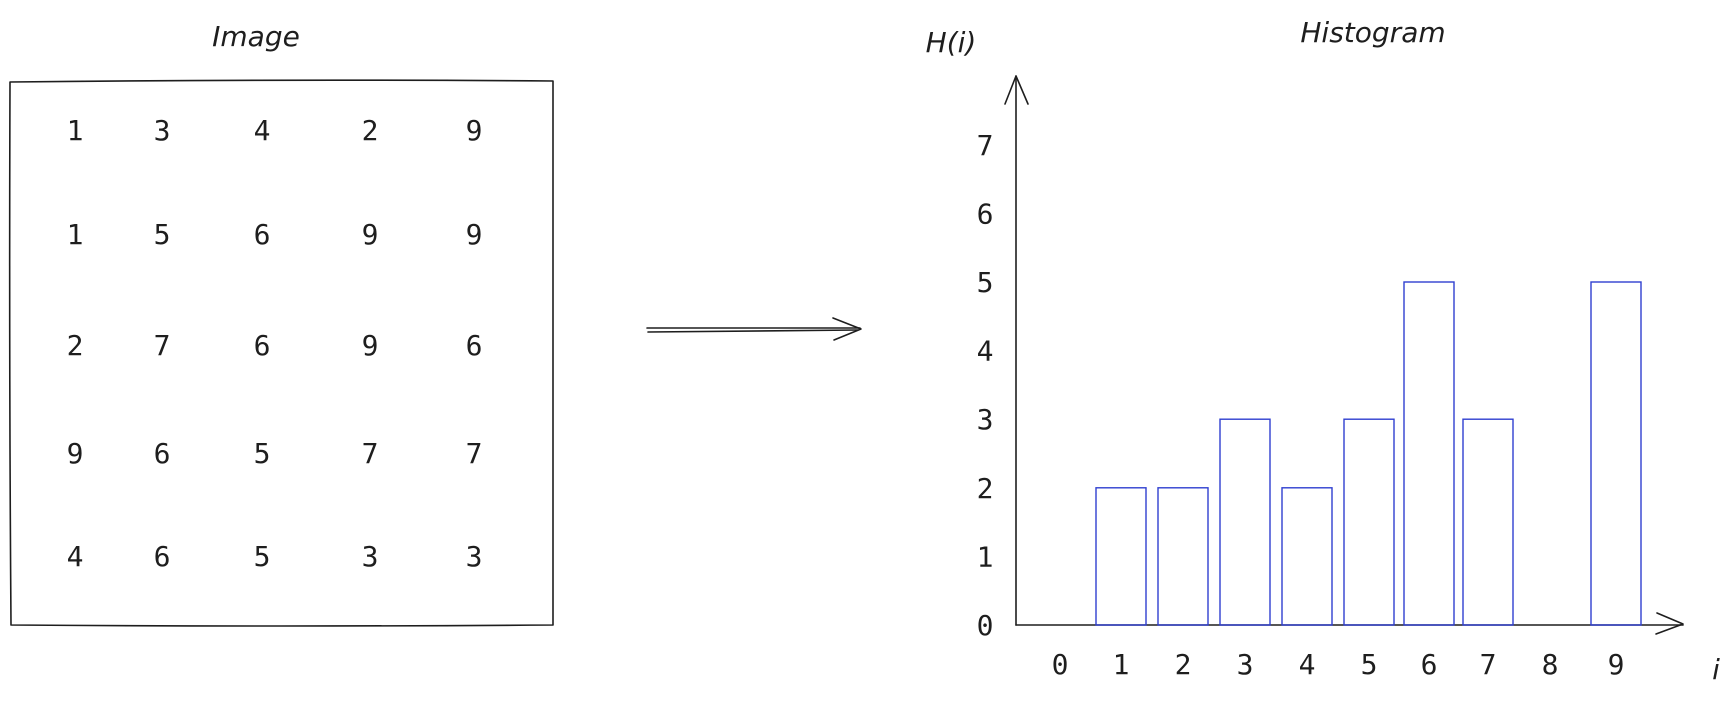 The height and width of the screenshot is (701, 1728). What do you see at coordinates (262, 453) in the screenshot?
I see `grid-cell-r4-c3: 5` at bounding box center [262, 453].